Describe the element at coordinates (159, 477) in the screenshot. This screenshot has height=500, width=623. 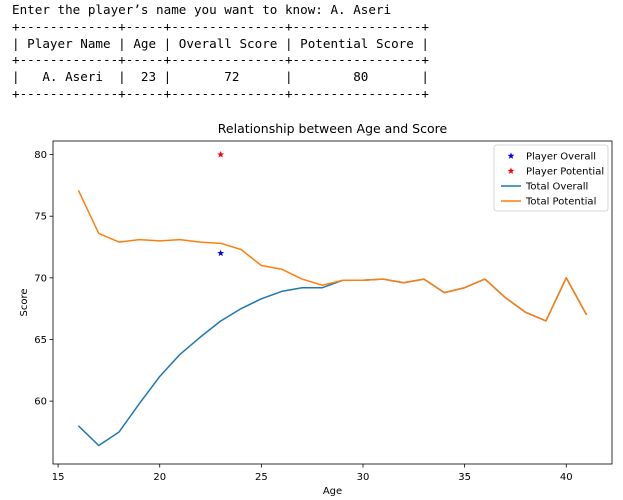
I see `x-tick-label: 20` at that location.